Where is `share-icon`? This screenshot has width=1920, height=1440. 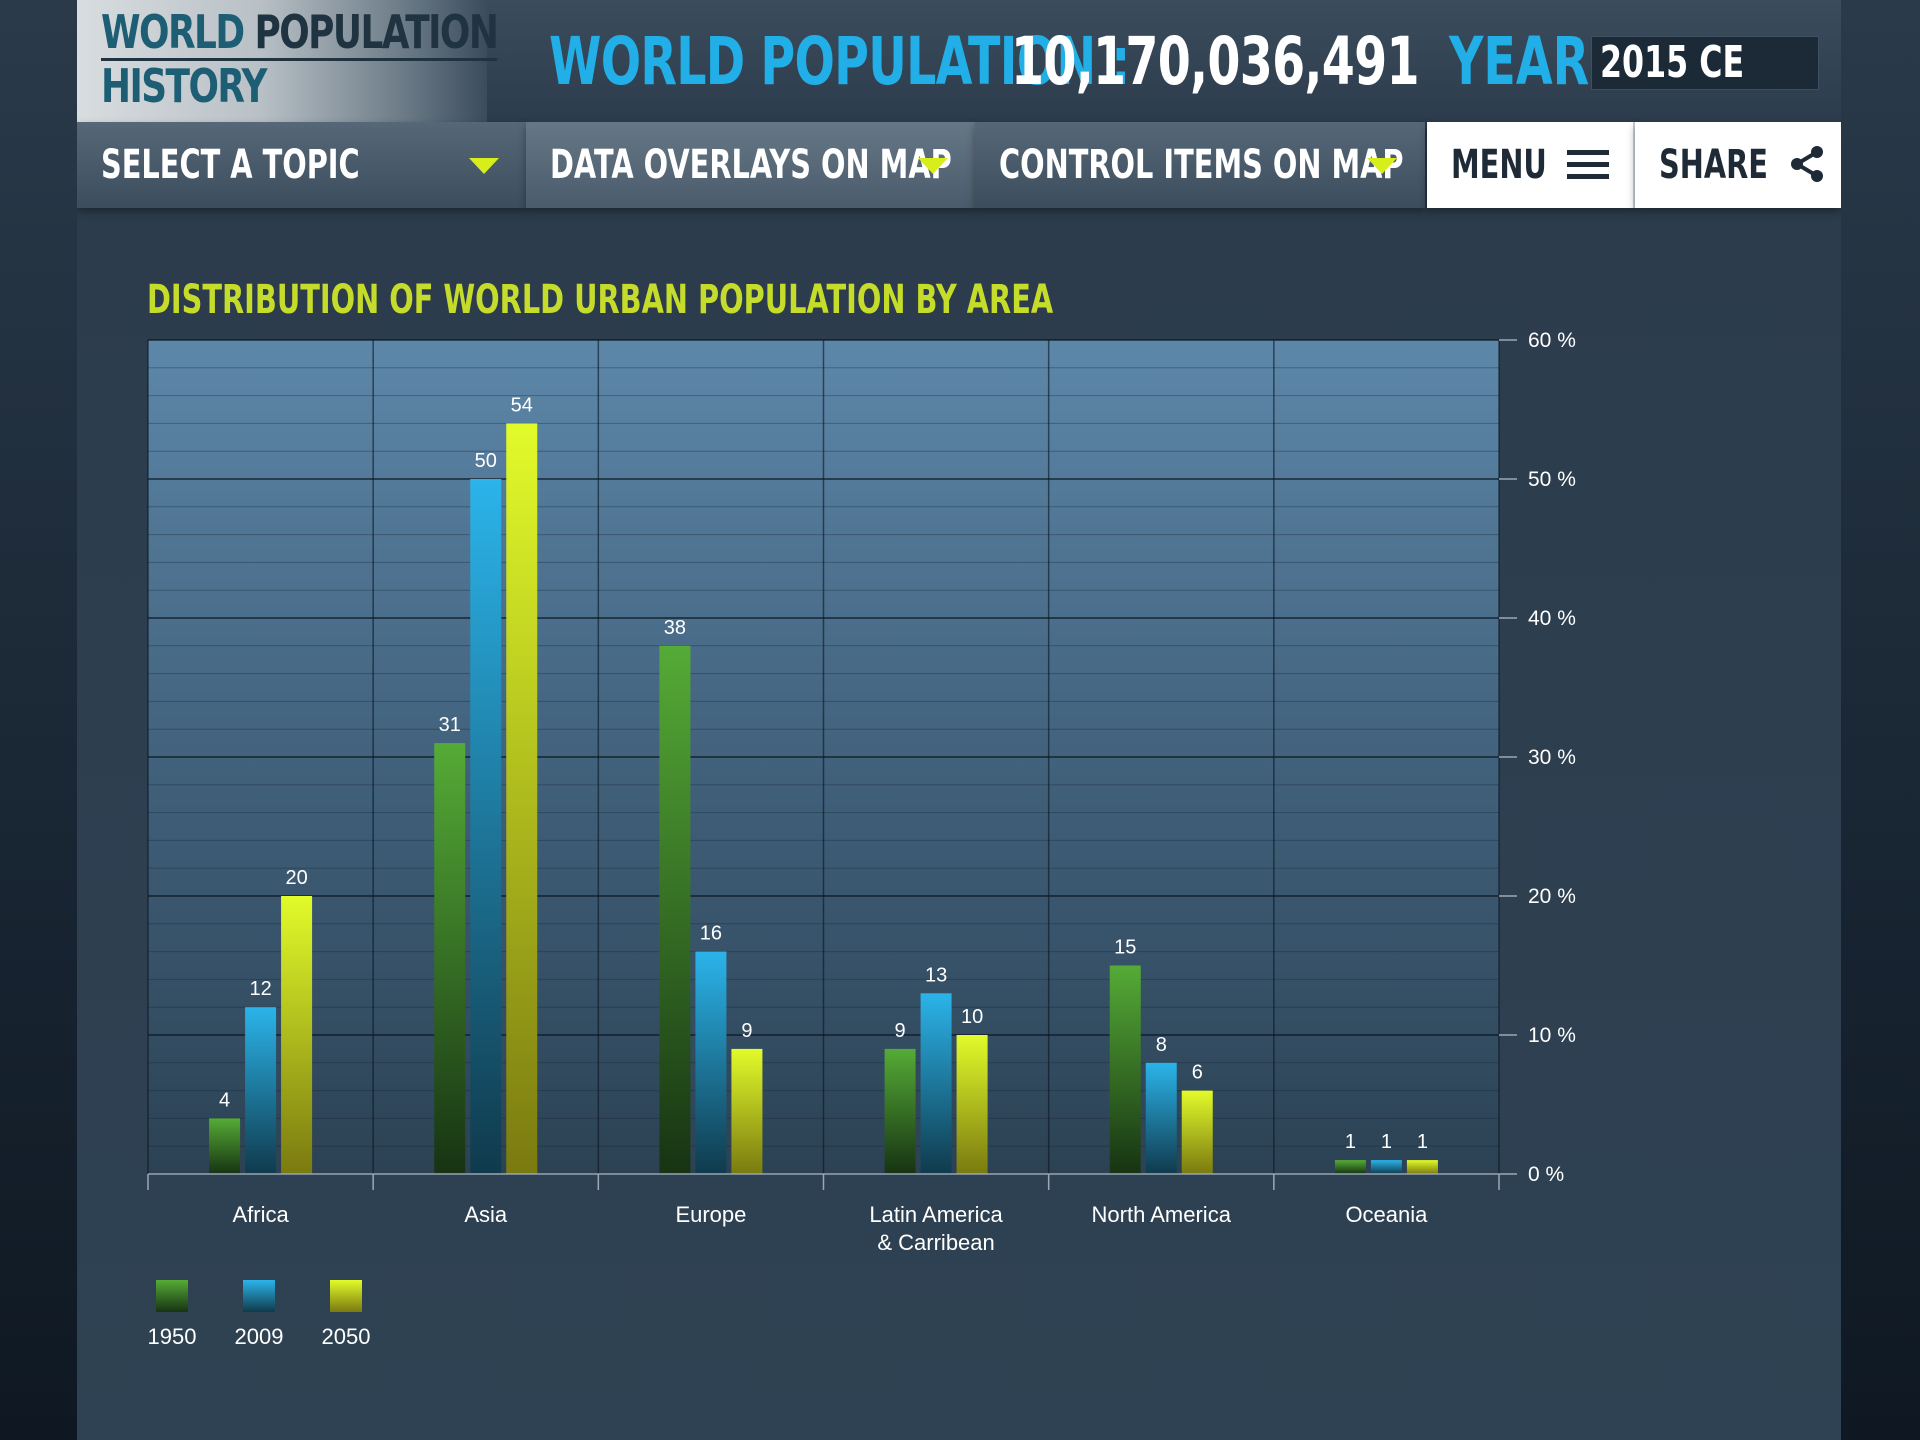 share-icon is located at coordinates (1807, 164).